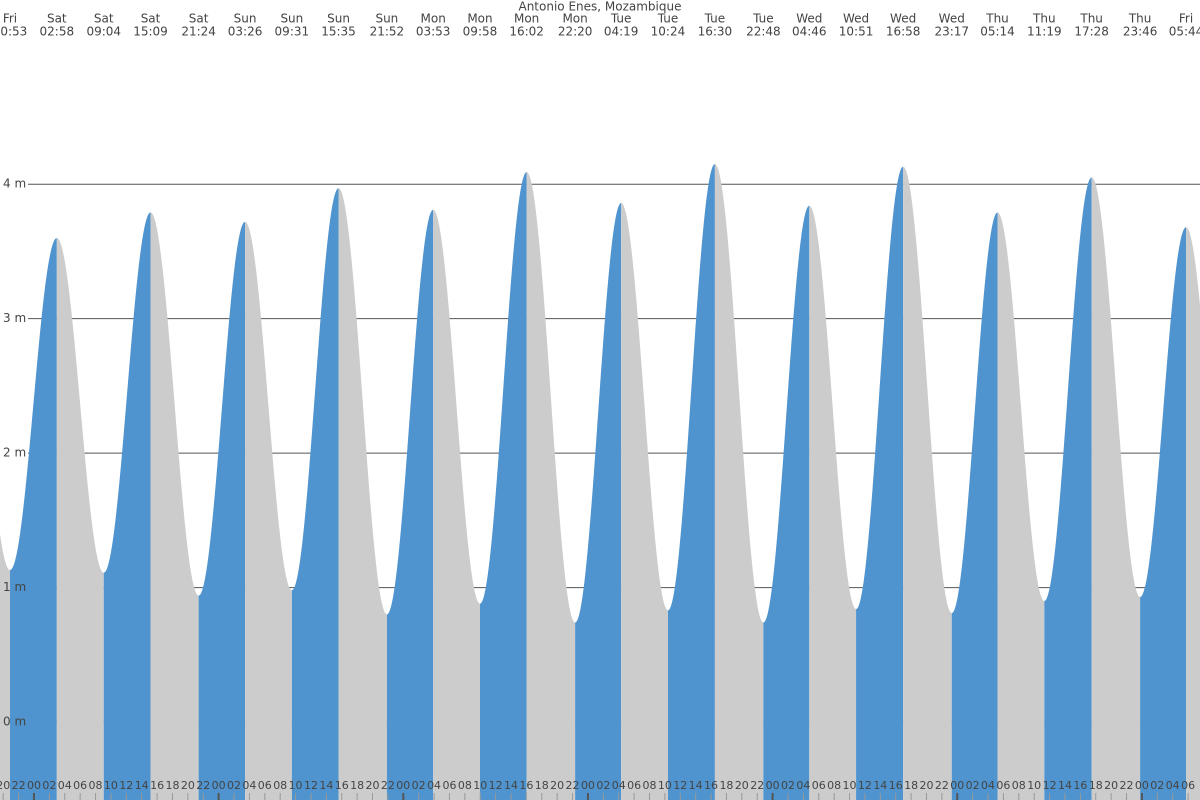  I want to click on extreme-time: 22:48, so click(763, 32).